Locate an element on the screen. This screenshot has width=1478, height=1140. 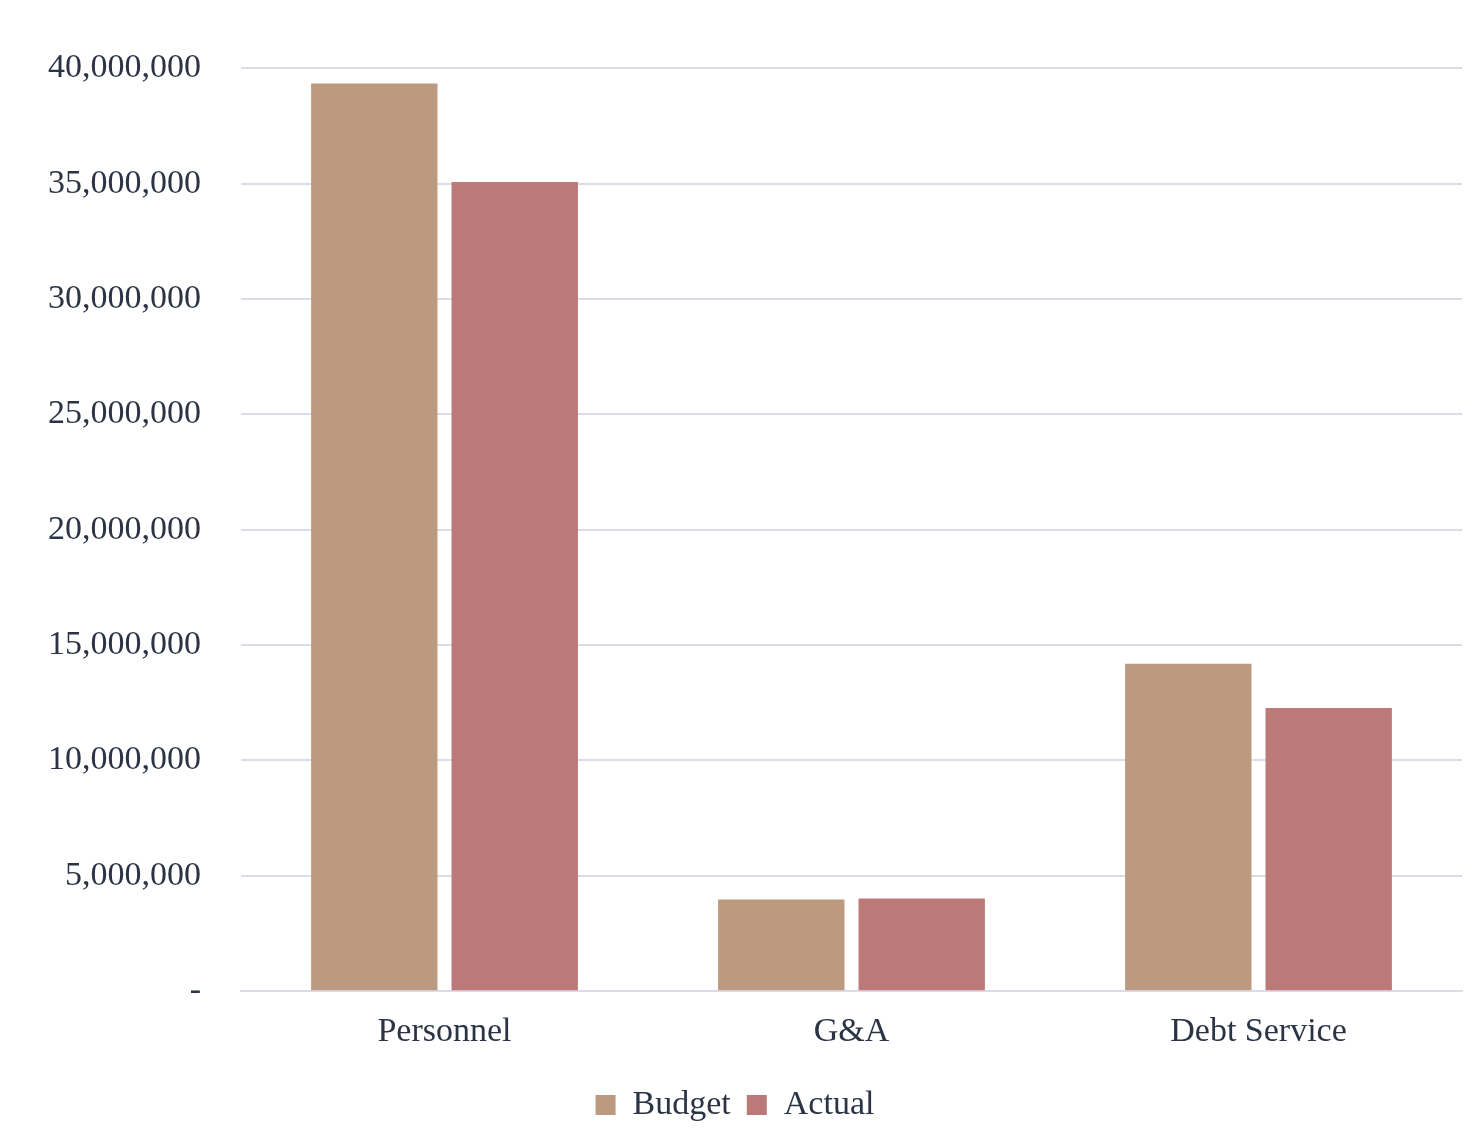
y-tick-label: 15,000,000 is located at coordinates (124, 643).